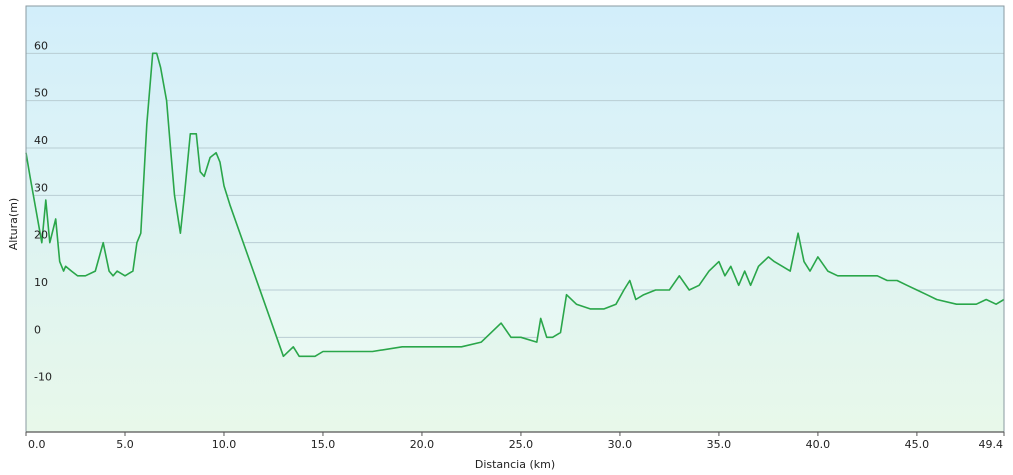 The image size is (1013, 475). What do you see at coordinates (43, 377) in the screenshot?
I see `y-tick-label: -10` at bounding box center [43, 377].